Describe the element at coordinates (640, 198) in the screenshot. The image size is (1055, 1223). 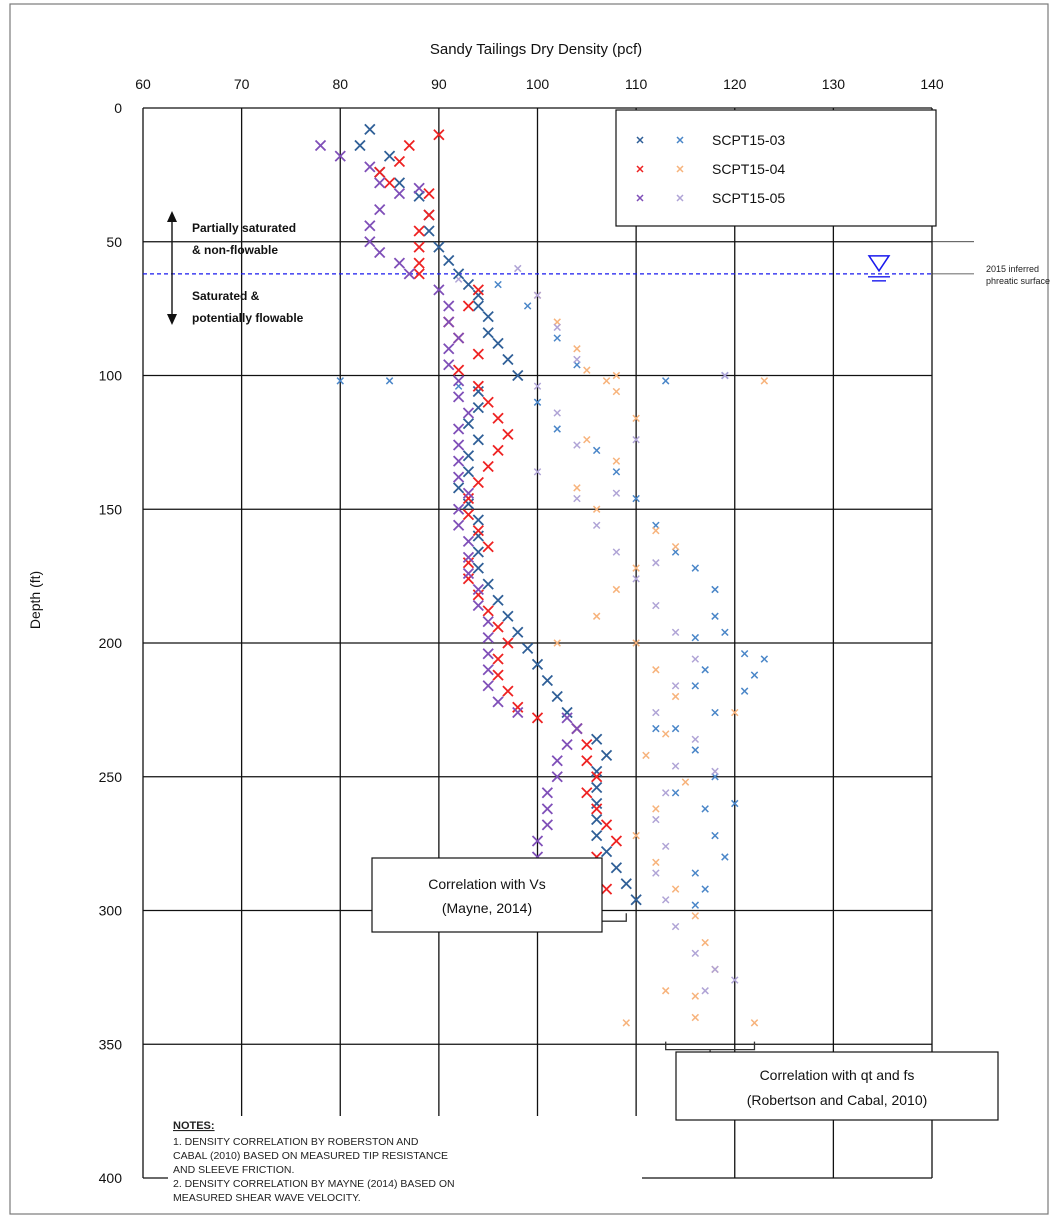
I see `legend-marker-vs` at that location.